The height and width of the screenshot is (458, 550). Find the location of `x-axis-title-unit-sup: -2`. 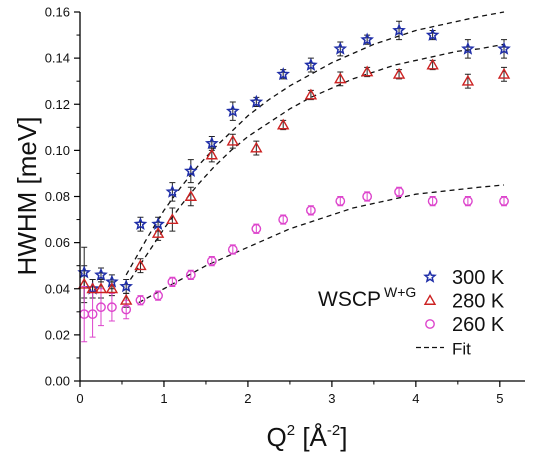

x-axis-title-unit-sup: -2 is located at coordinates (333, 430).